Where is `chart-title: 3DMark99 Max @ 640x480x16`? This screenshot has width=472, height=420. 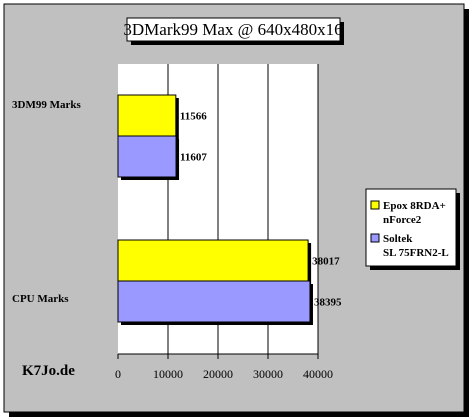 chart-title: 3DMark99 Max @ 640x480x16 is located at coordinates (232, 29).